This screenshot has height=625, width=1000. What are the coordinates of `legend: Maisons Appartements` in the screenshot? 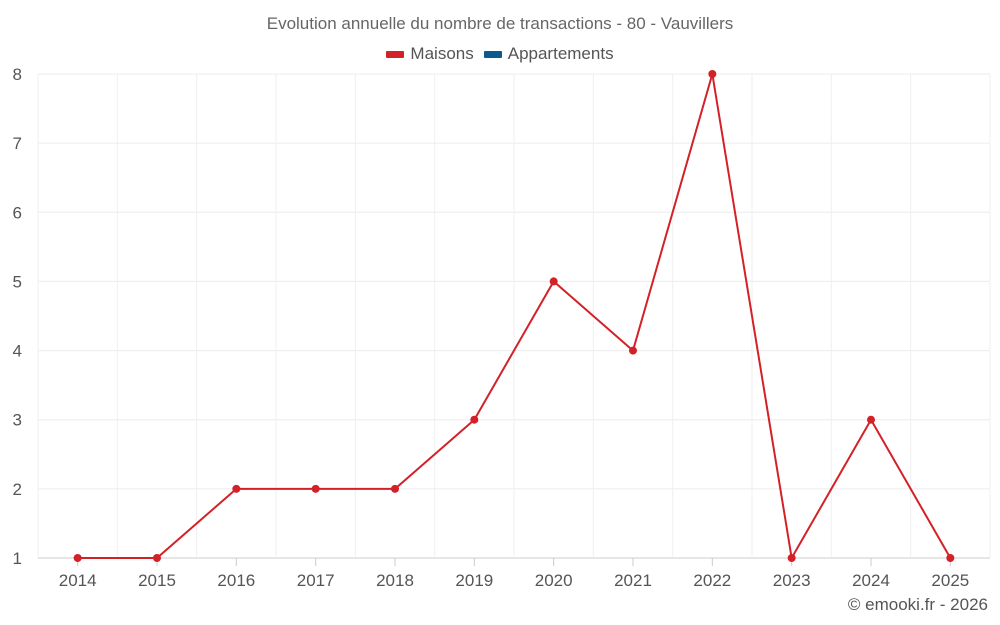 It's located at (500, 54).